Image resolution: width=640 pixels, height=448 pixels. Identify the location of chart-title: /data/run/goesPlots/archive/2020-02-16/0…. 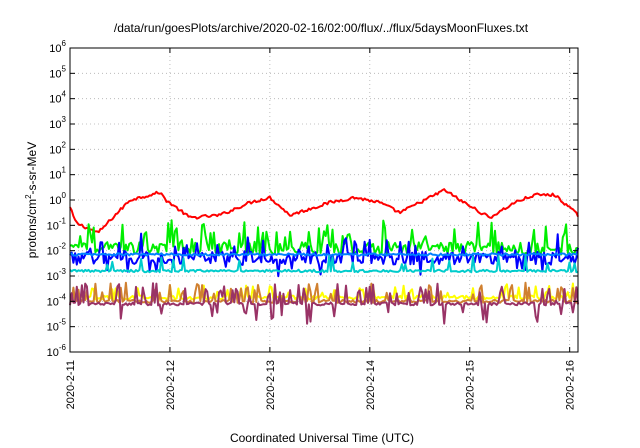
(321, 28).